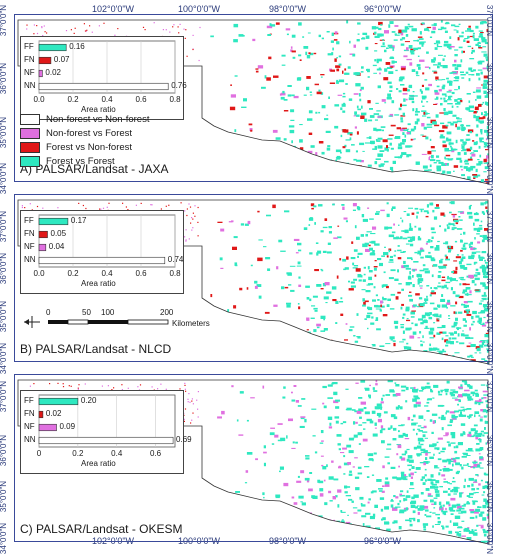 The width and height of the screenshot is (507, 554). What do you see at coordinates (89, 400) in the screenshot?
I see `bar-value-label: 0.20` at bounding box center [89, 400].